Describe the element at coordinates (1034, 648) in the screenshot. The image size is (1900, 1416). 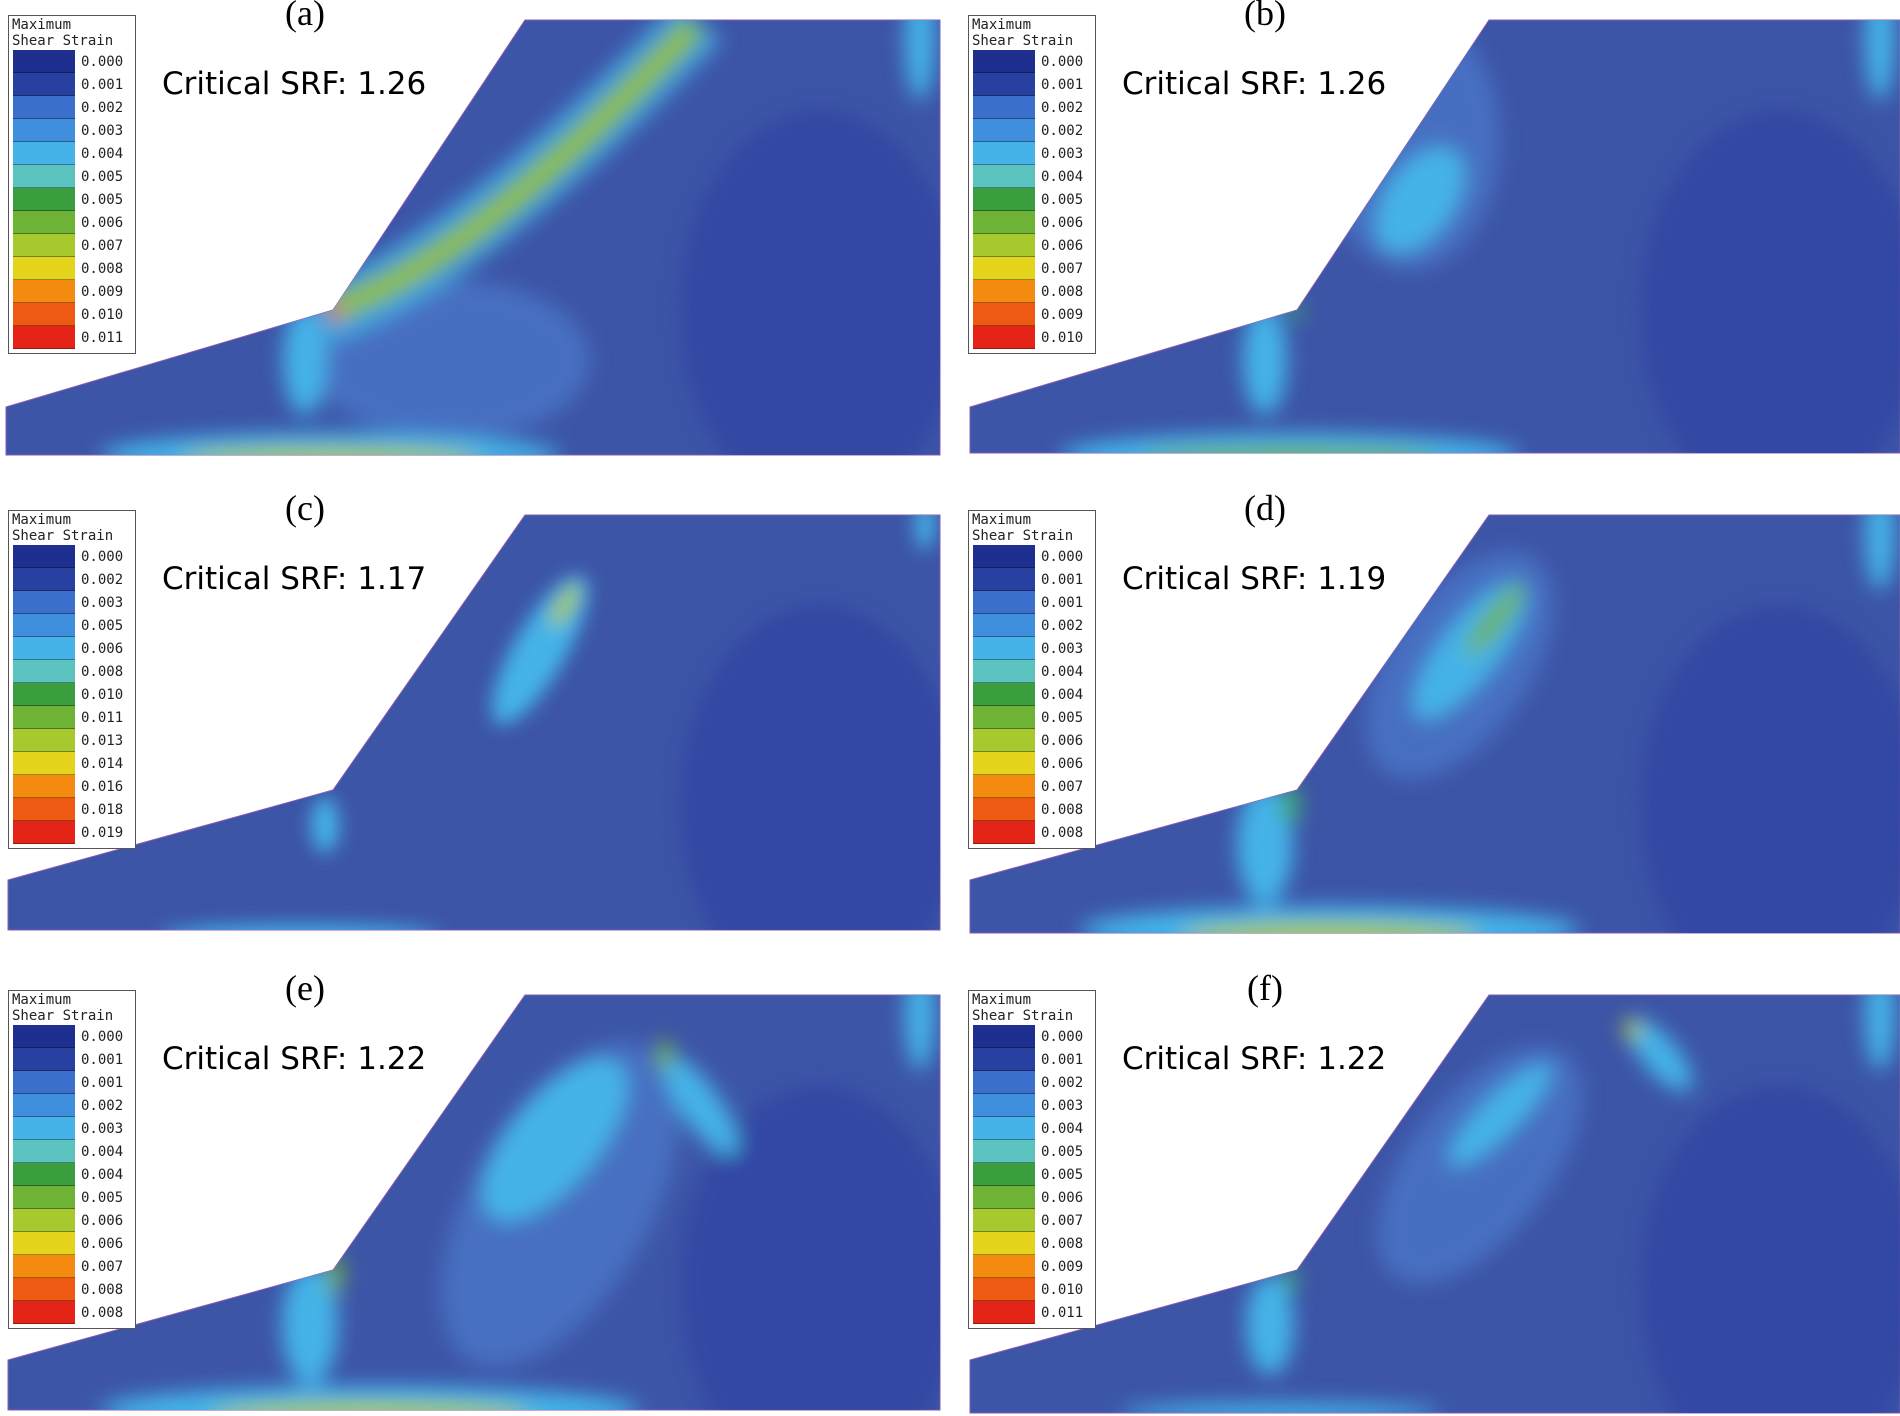
I see `legend-row: 0.003` at that location.